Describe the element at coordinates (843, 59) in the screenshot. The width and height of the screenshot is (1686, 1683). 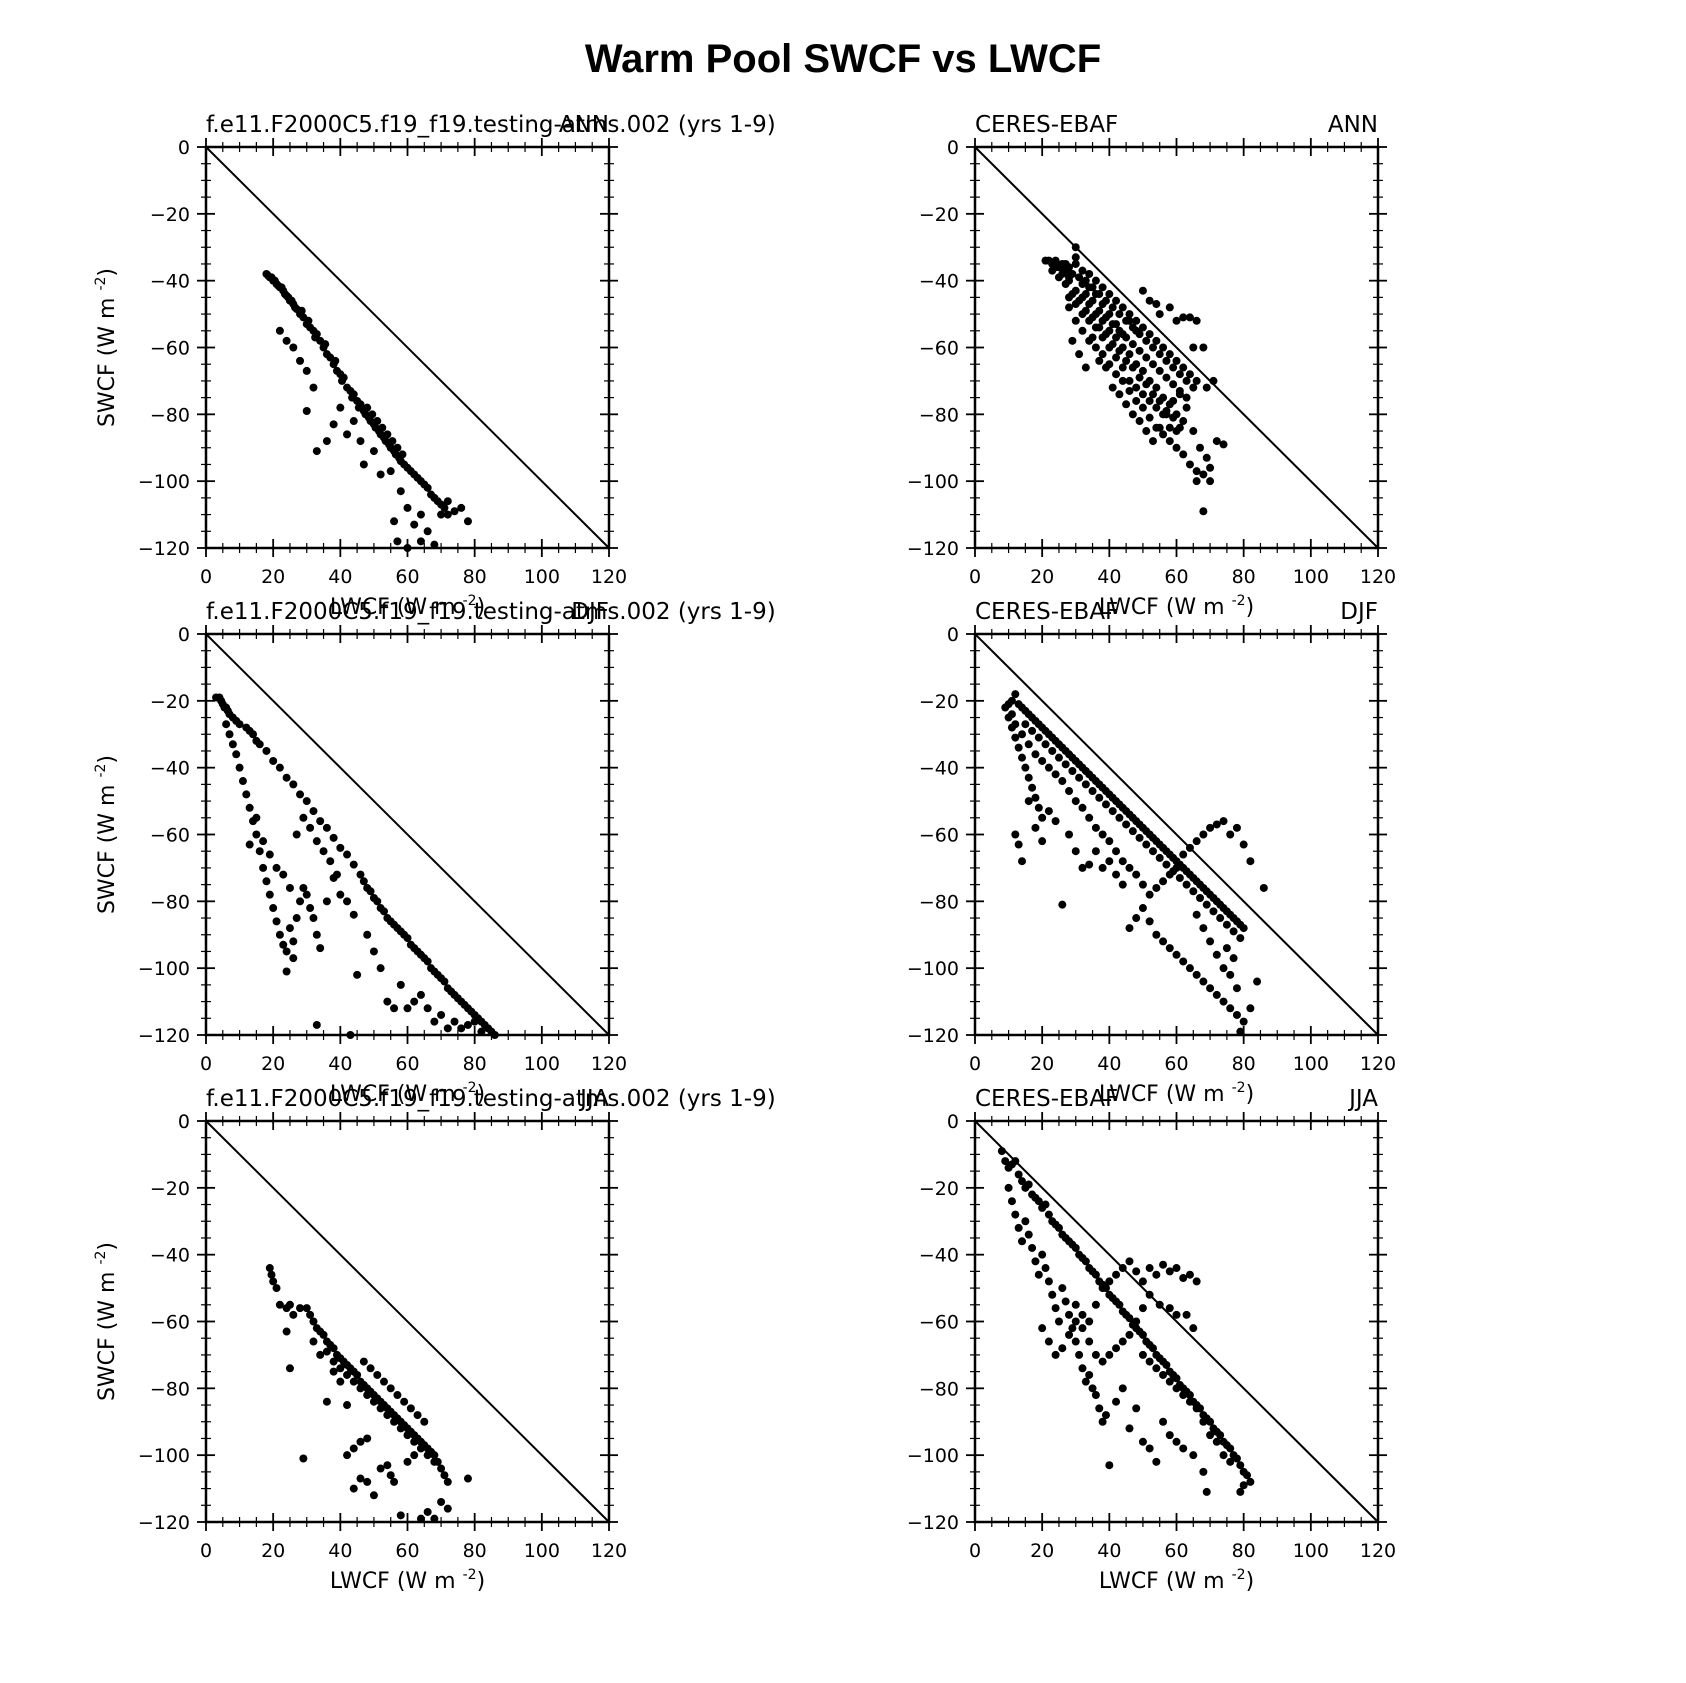
I see `figure-title: Warm Pool SWCF vs LWCF` at that location.